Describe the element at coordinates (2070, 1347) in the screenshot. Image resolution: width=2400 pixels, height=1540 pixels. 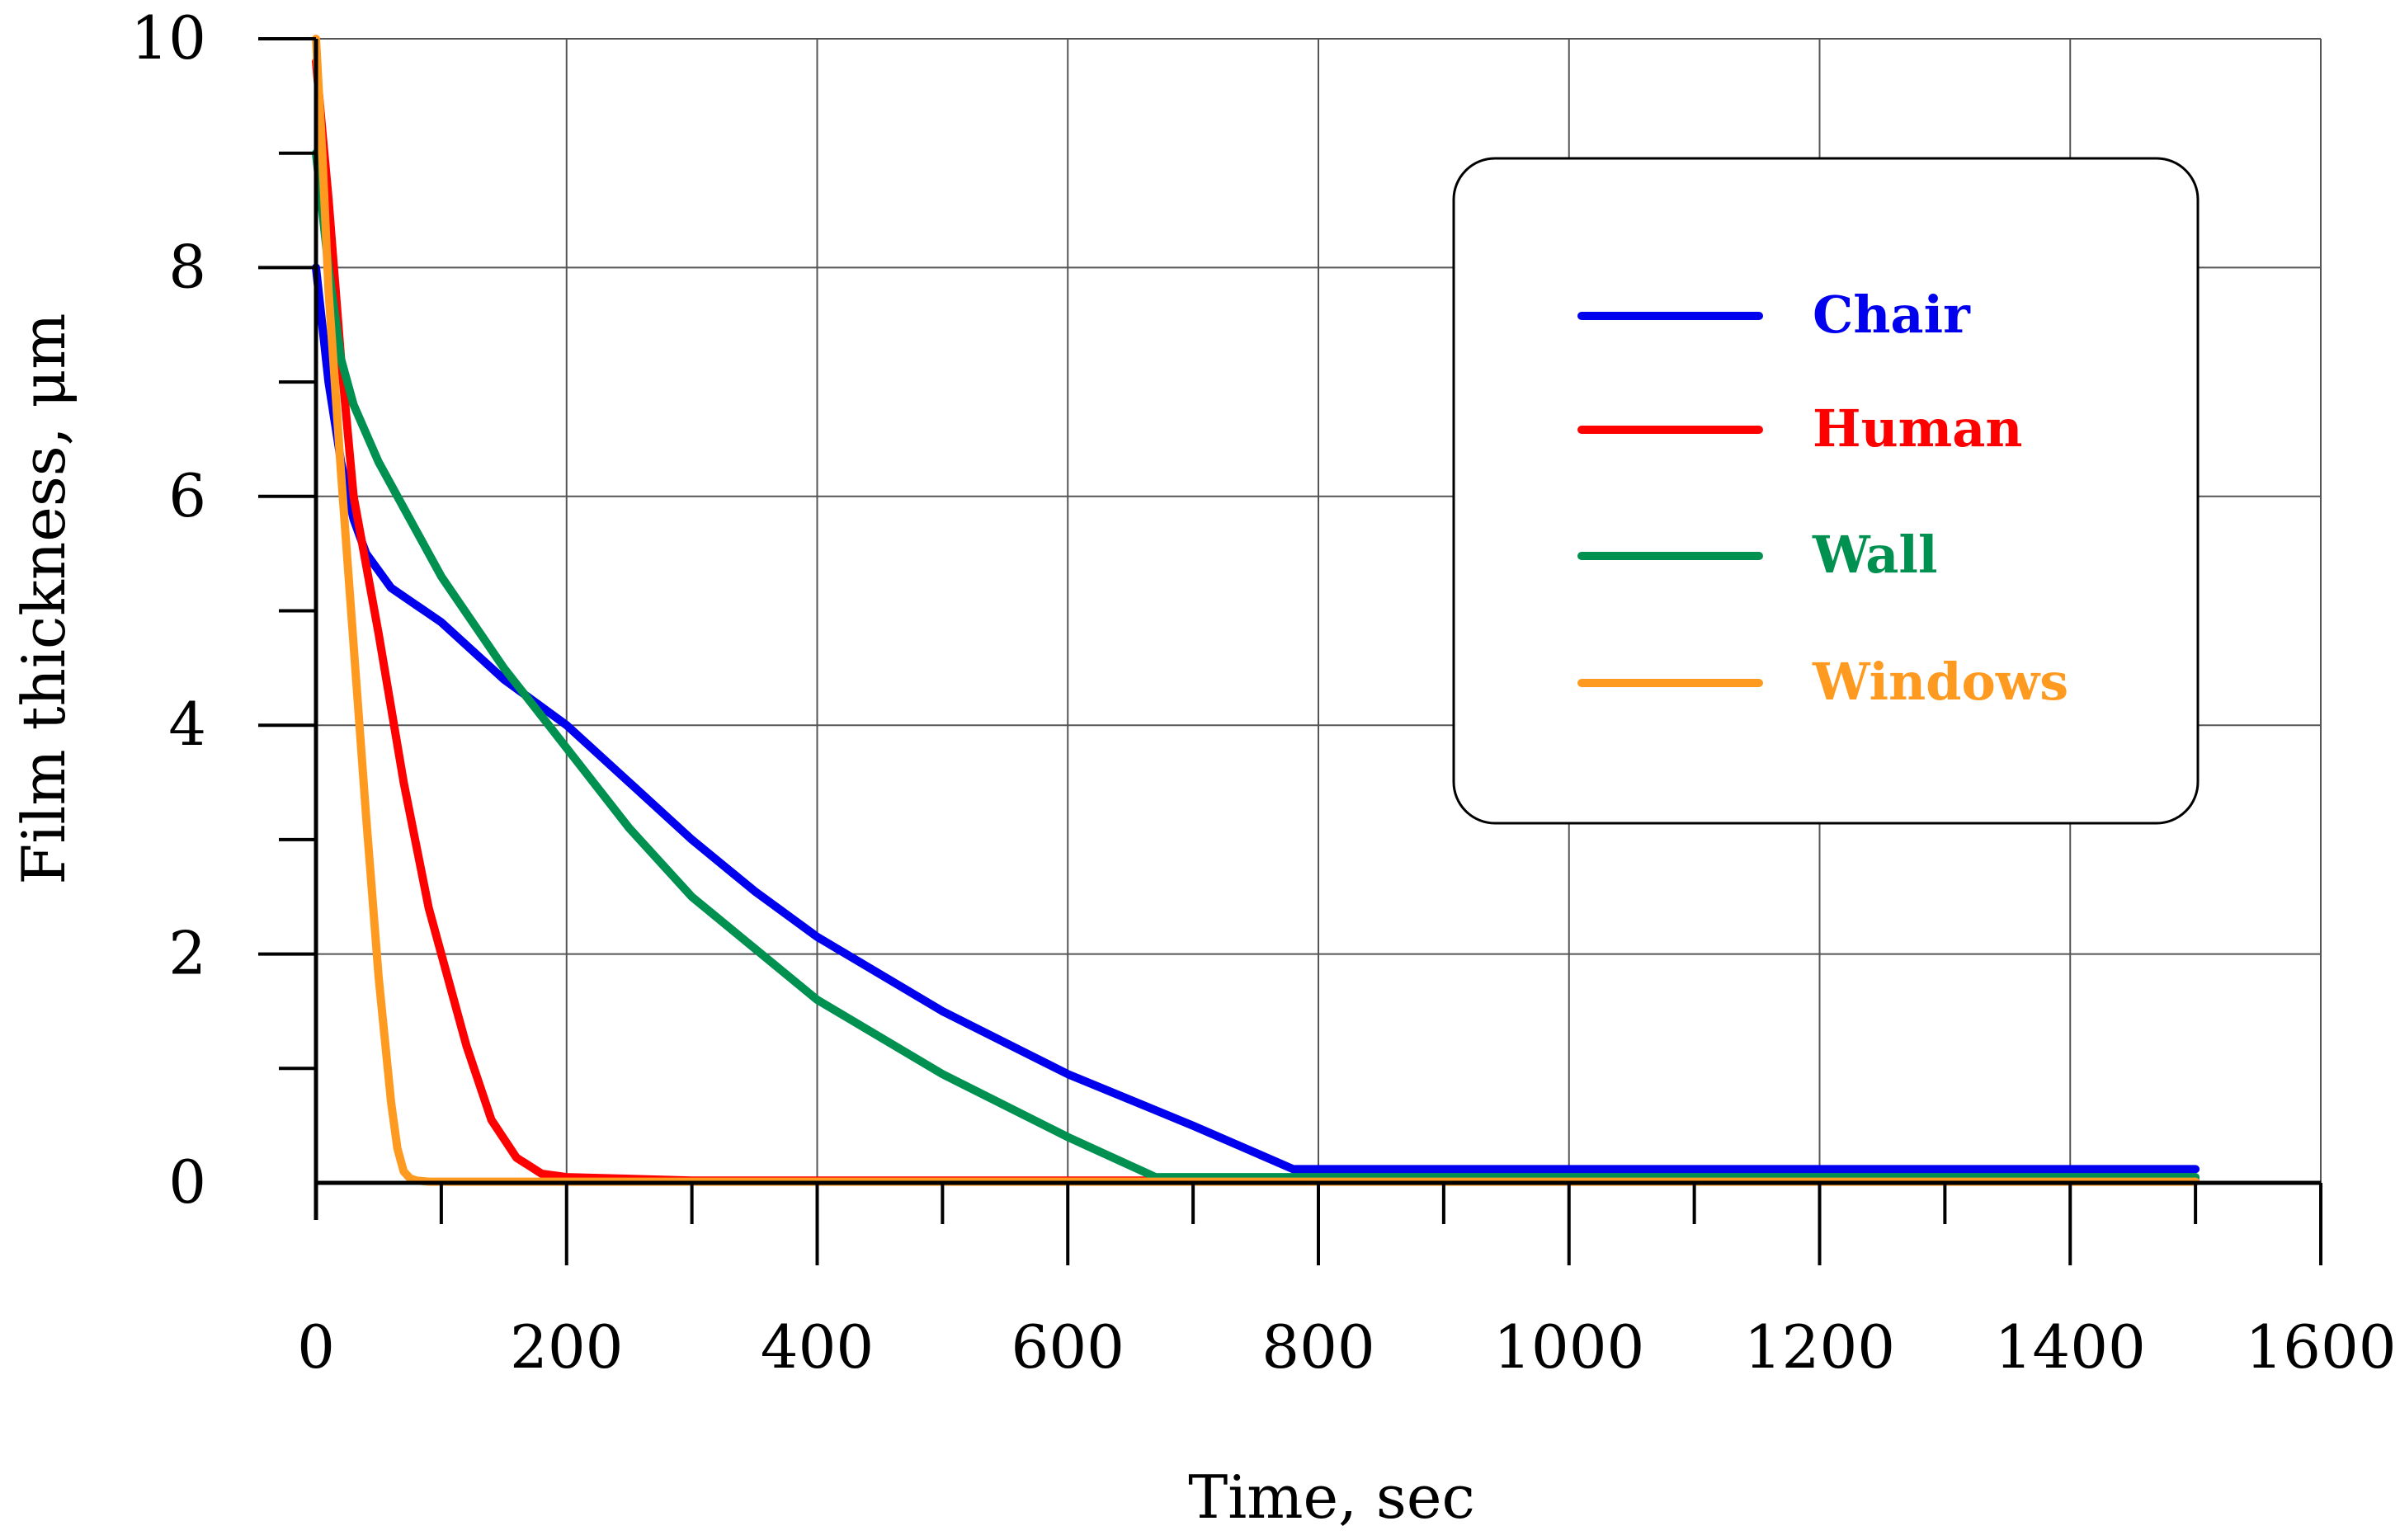
I see `x-tick-label: 1400` at that location.